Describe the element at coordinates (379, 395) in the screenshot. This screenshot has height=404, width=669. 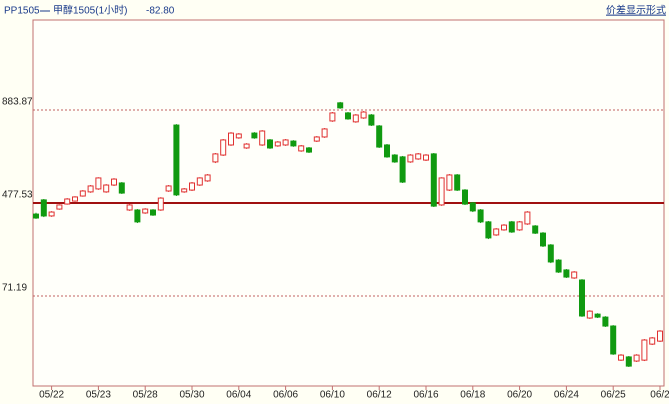
I see `x-tick-label: 06/12` at that location.